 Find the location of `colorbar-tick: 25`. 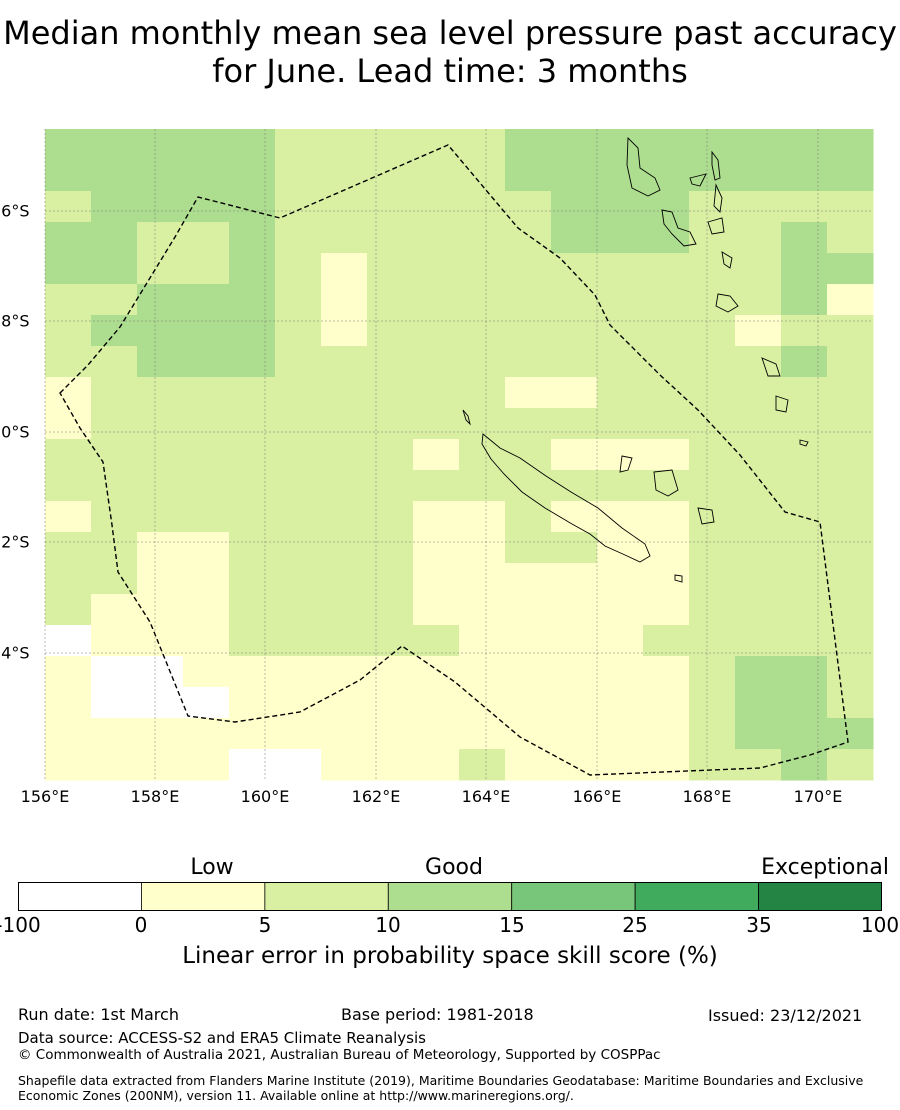

colorbar-tick: 25 is located at coordinates (635, 925).